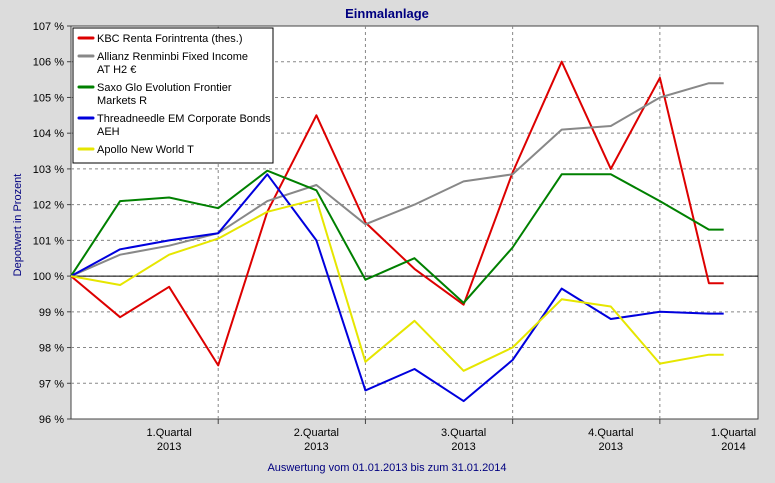  Describe the element at coordinates (48, 63) in the screenshot. I see `y-tick-label: 106 %` at that location.